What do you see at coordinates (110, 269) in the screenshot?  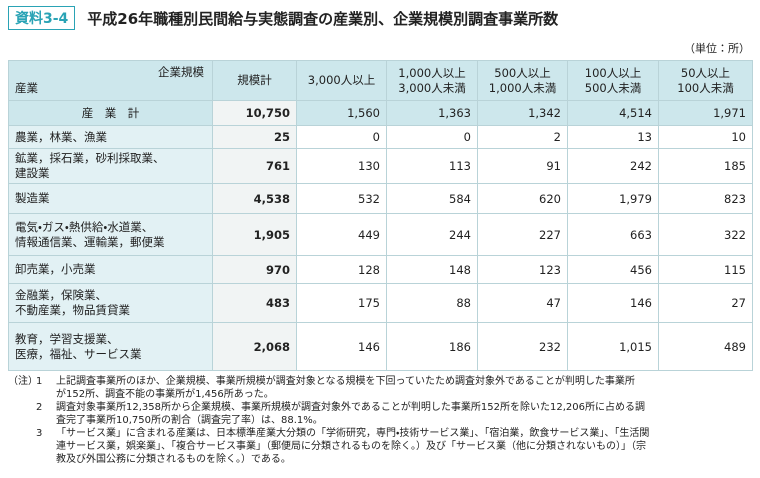 I see `row-label: 卸売業，小売業` at bounding box center [110, 269].